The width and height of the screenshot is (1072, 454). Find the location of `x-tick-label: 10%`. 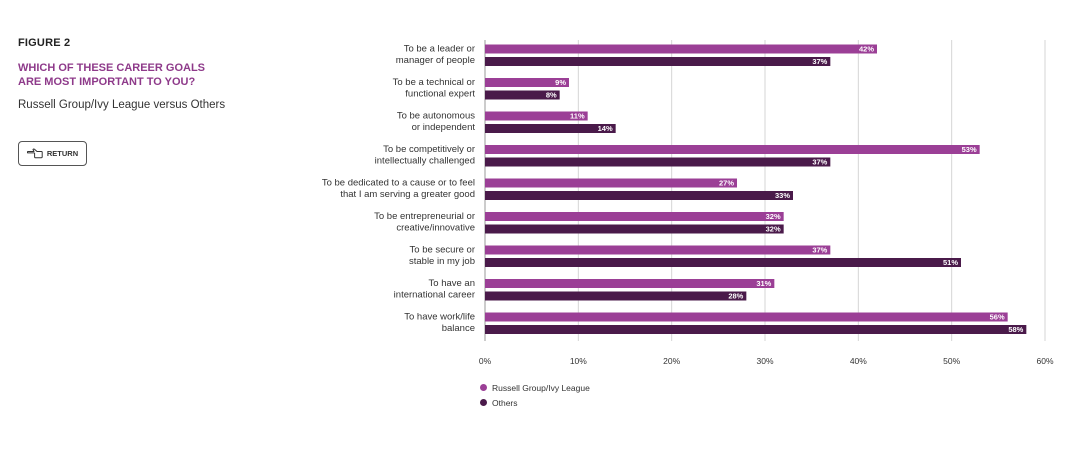

x-tick-label: 10% is located at coordinates (578, 361).